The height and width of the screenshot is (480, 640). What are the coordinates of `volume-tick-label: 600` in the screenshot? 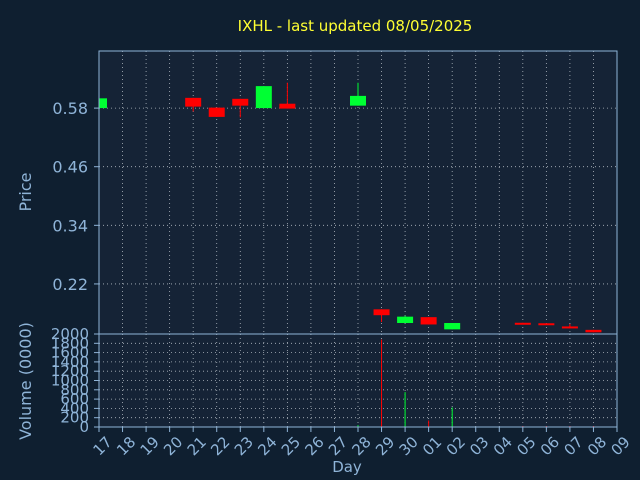 It's located at (74, 399).